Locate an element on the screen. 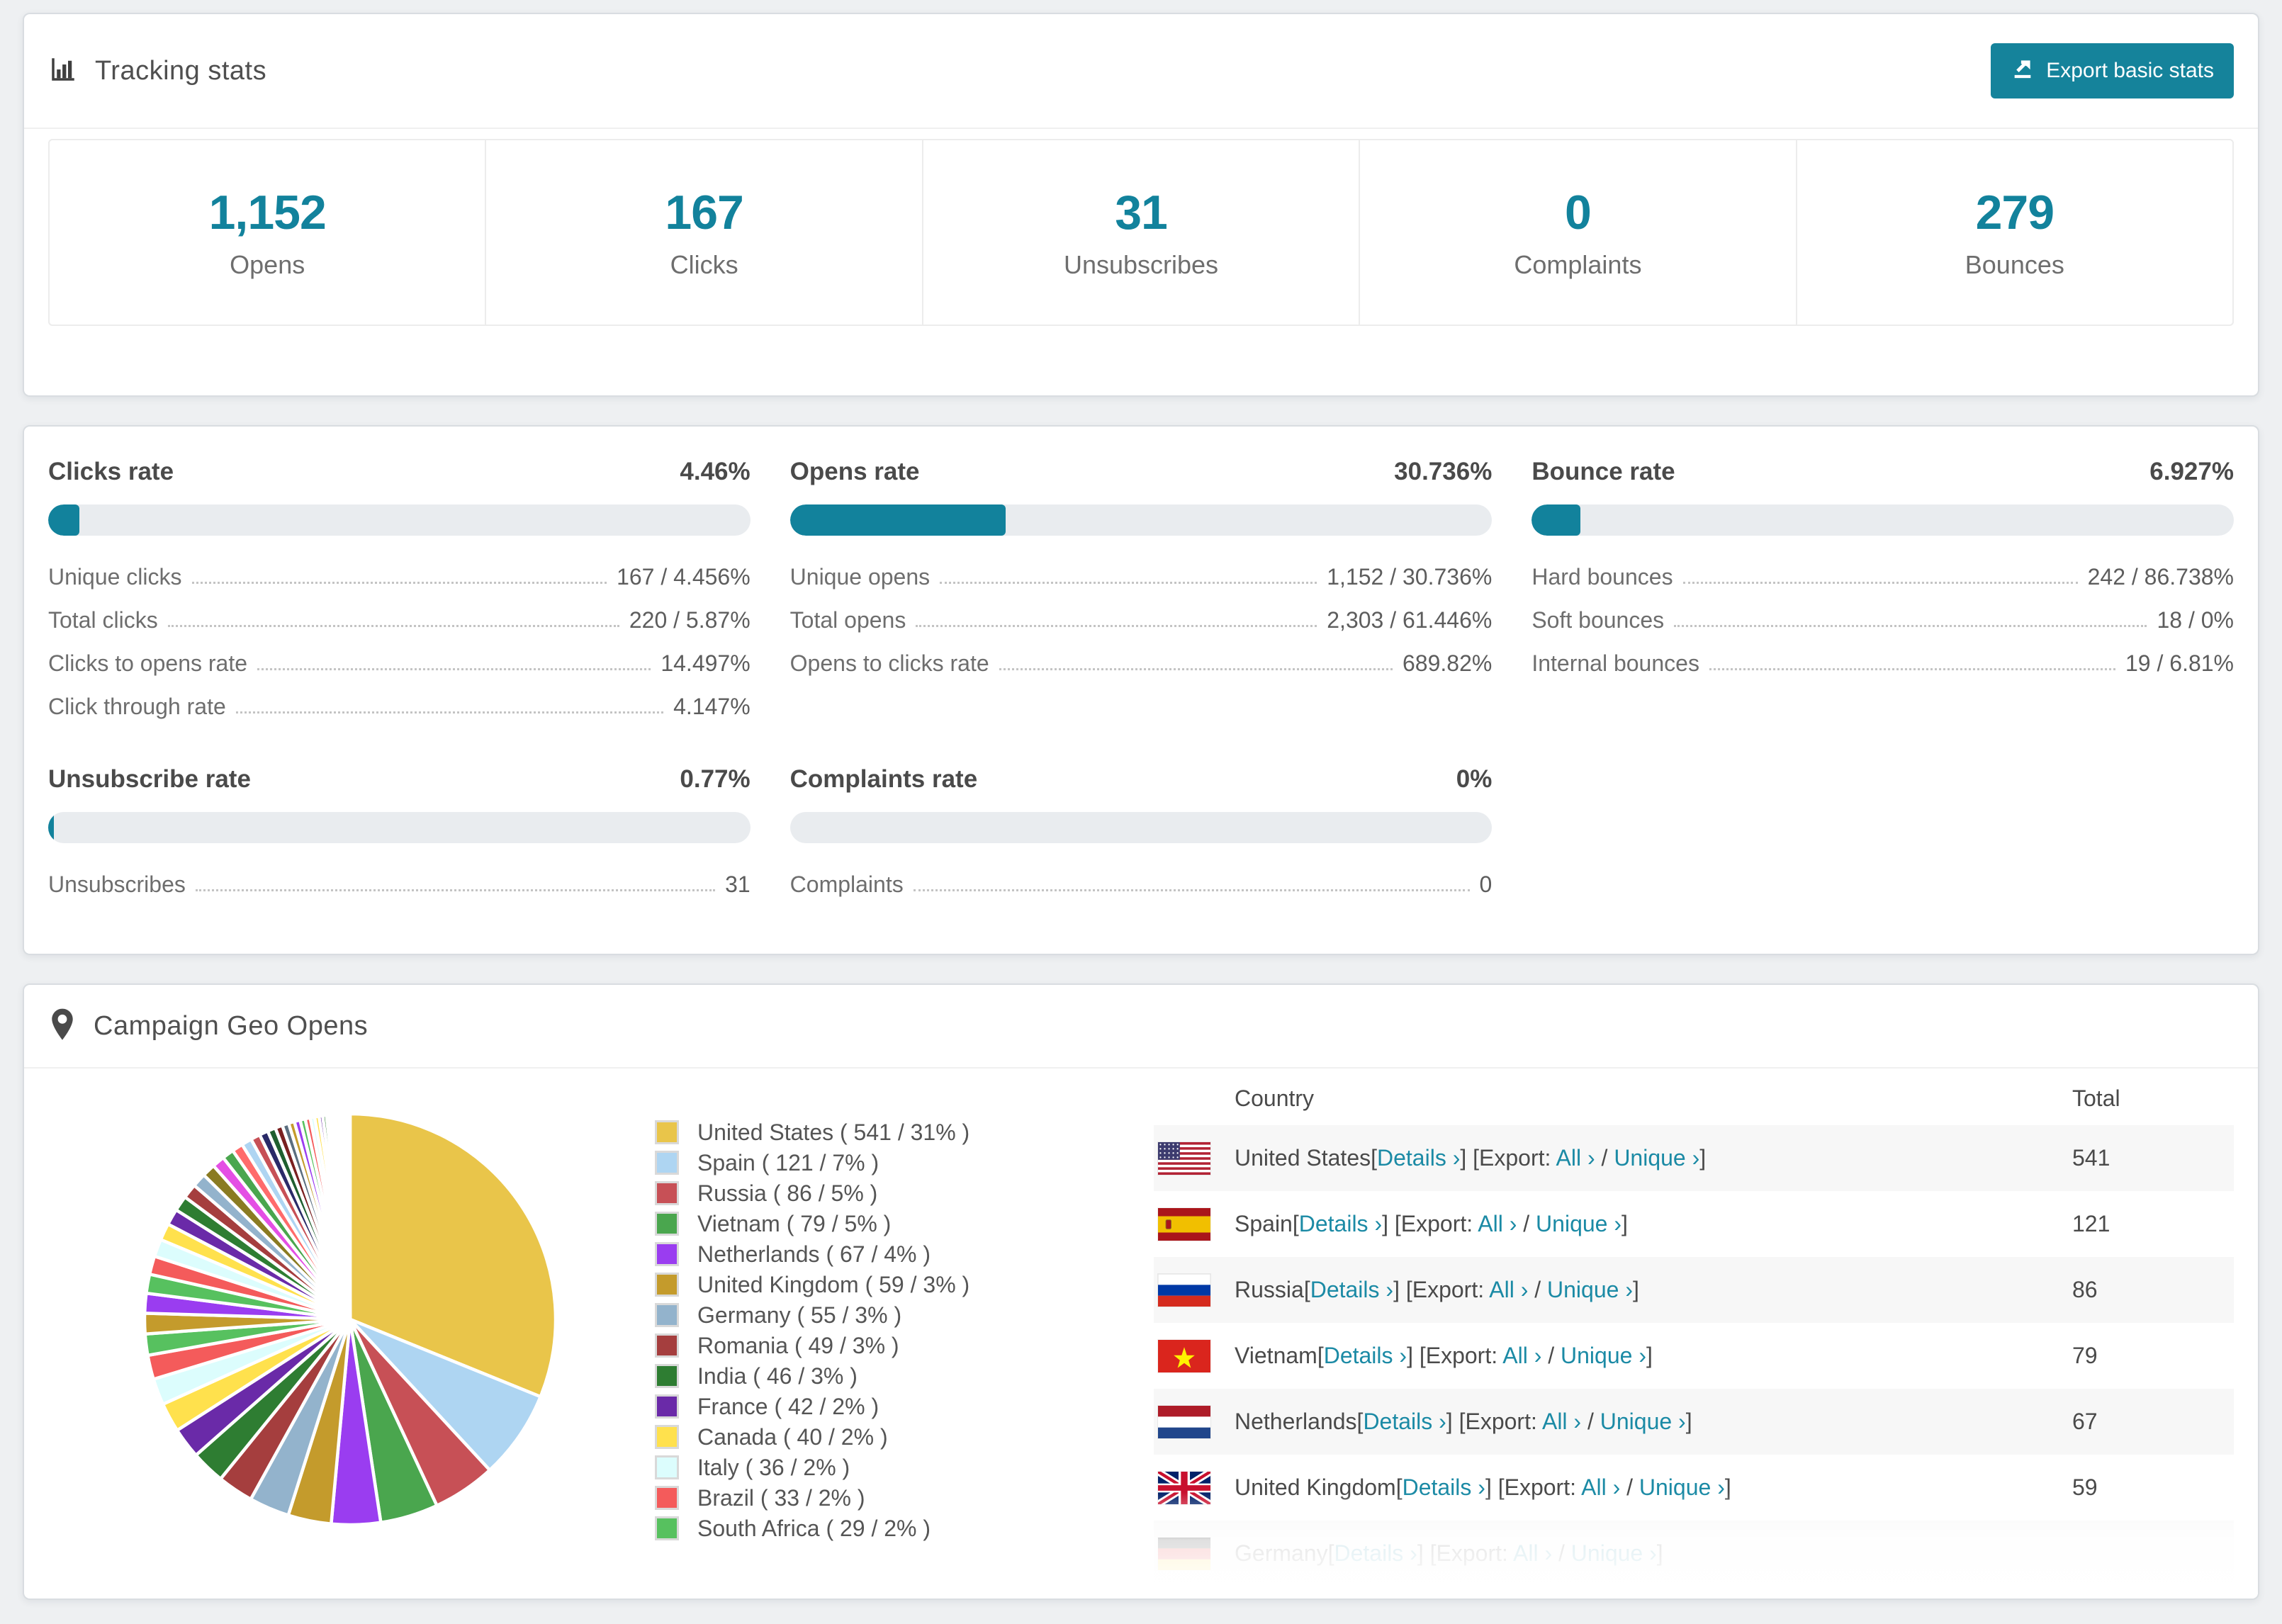 This screenshot has height=1624, width=2282. rate-head: Clicks rate 4.46% is located at coordinates (399, 472).